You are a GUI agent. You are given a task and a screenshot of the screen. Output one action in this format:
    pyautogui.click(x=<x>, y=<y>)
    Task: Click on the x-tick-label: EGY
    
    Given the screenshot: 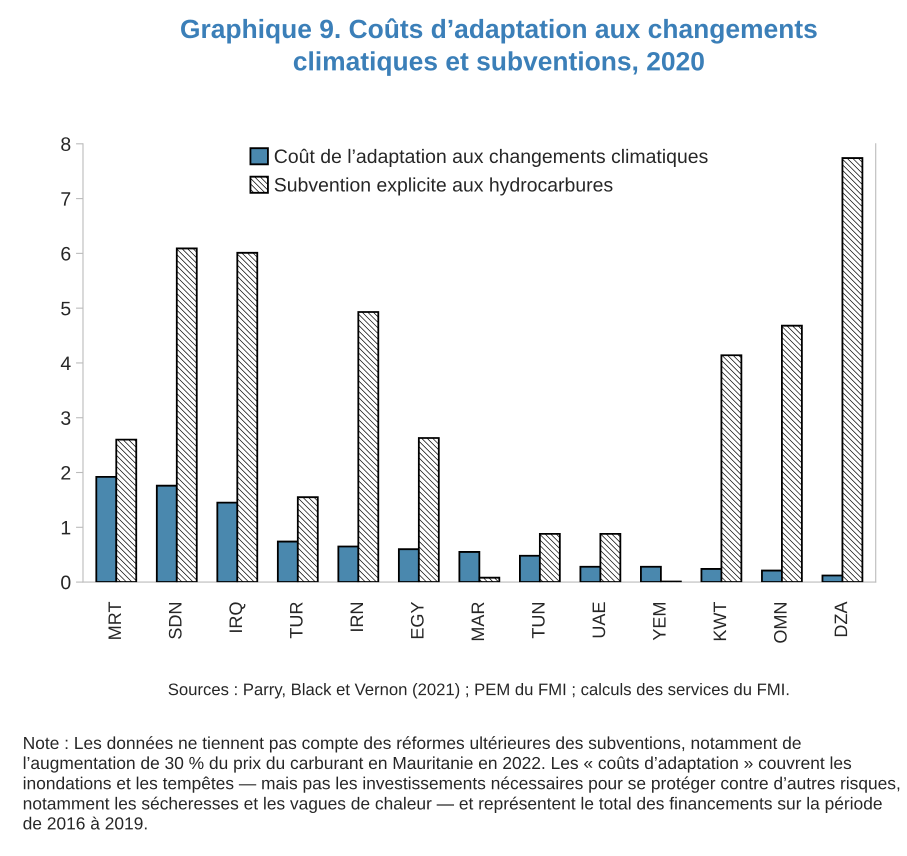 What is the action you would take?
    pyautogui.click(x=417, y=620)
    